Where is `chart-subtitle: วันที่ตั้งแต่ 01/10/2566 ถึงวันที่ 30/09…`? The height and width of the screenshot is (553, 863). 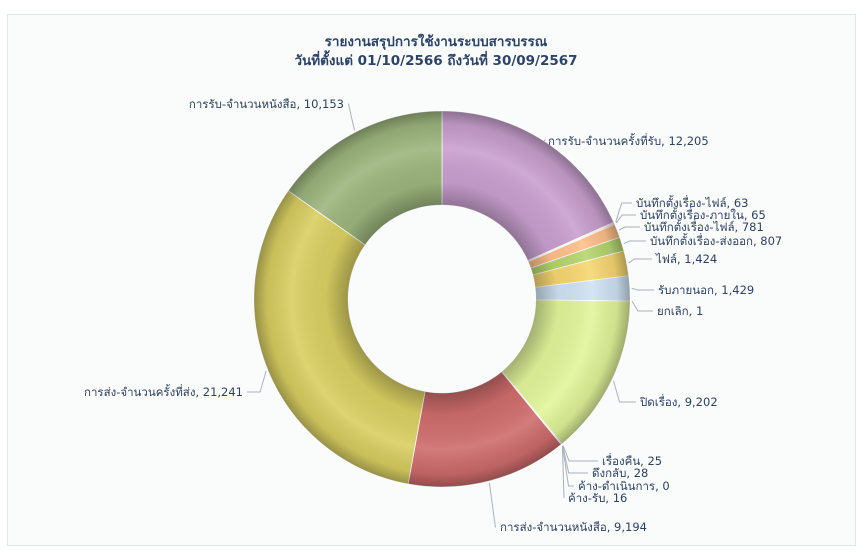
chart-subtitle: วันที่ตั้งแต่ 01/10/2566 ถึงวันที่ 30/09… is located at coordinates (435, 59).